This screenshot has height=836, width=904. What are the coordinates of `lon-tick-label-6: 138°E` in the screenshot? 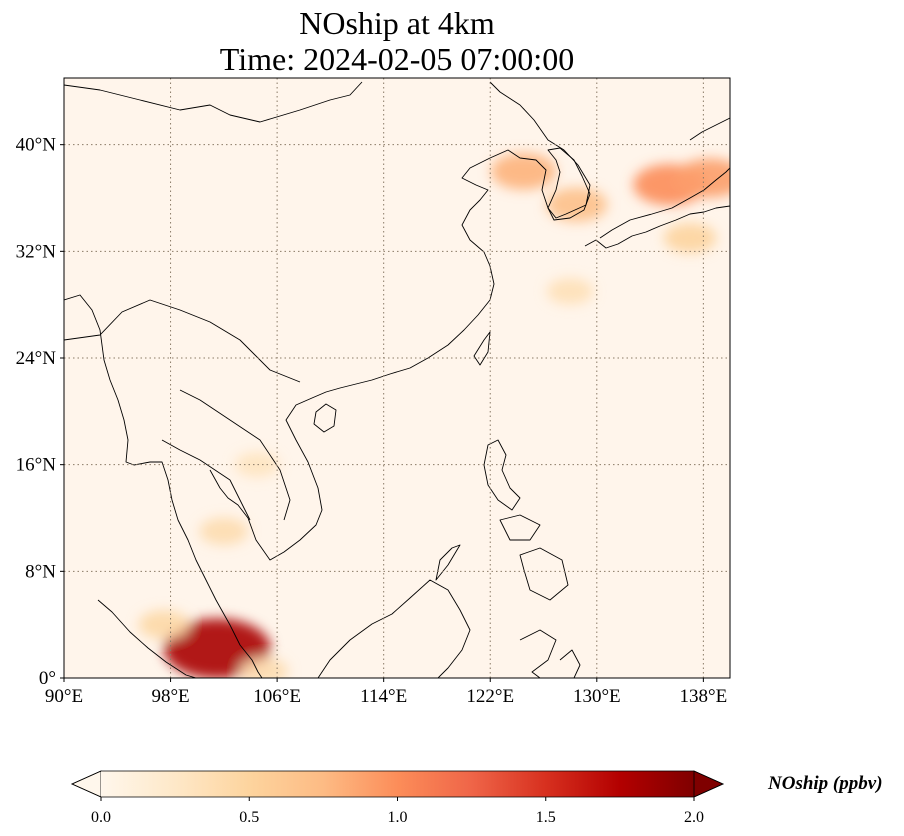 It's located at (704, 696).